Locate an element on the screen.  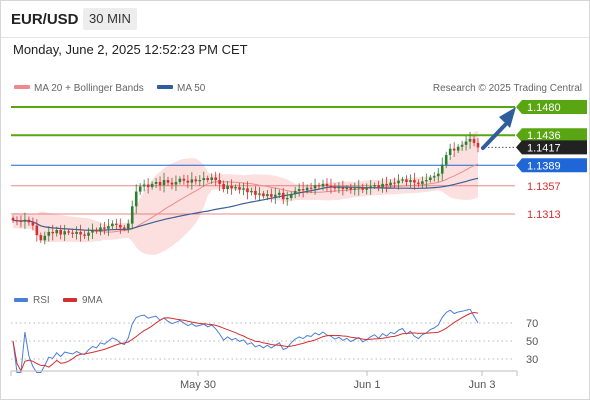
rsi-ma-line is located at coordinates (245, 342).